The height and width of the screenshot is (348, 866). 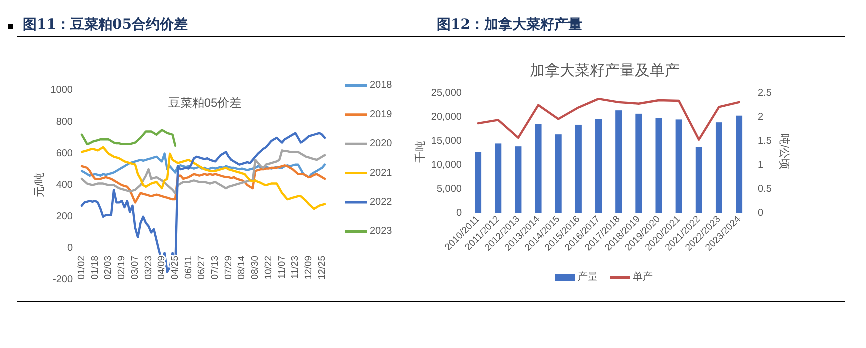 I want to click on x-tick-label: 11/07, so click(x=282, y=268).